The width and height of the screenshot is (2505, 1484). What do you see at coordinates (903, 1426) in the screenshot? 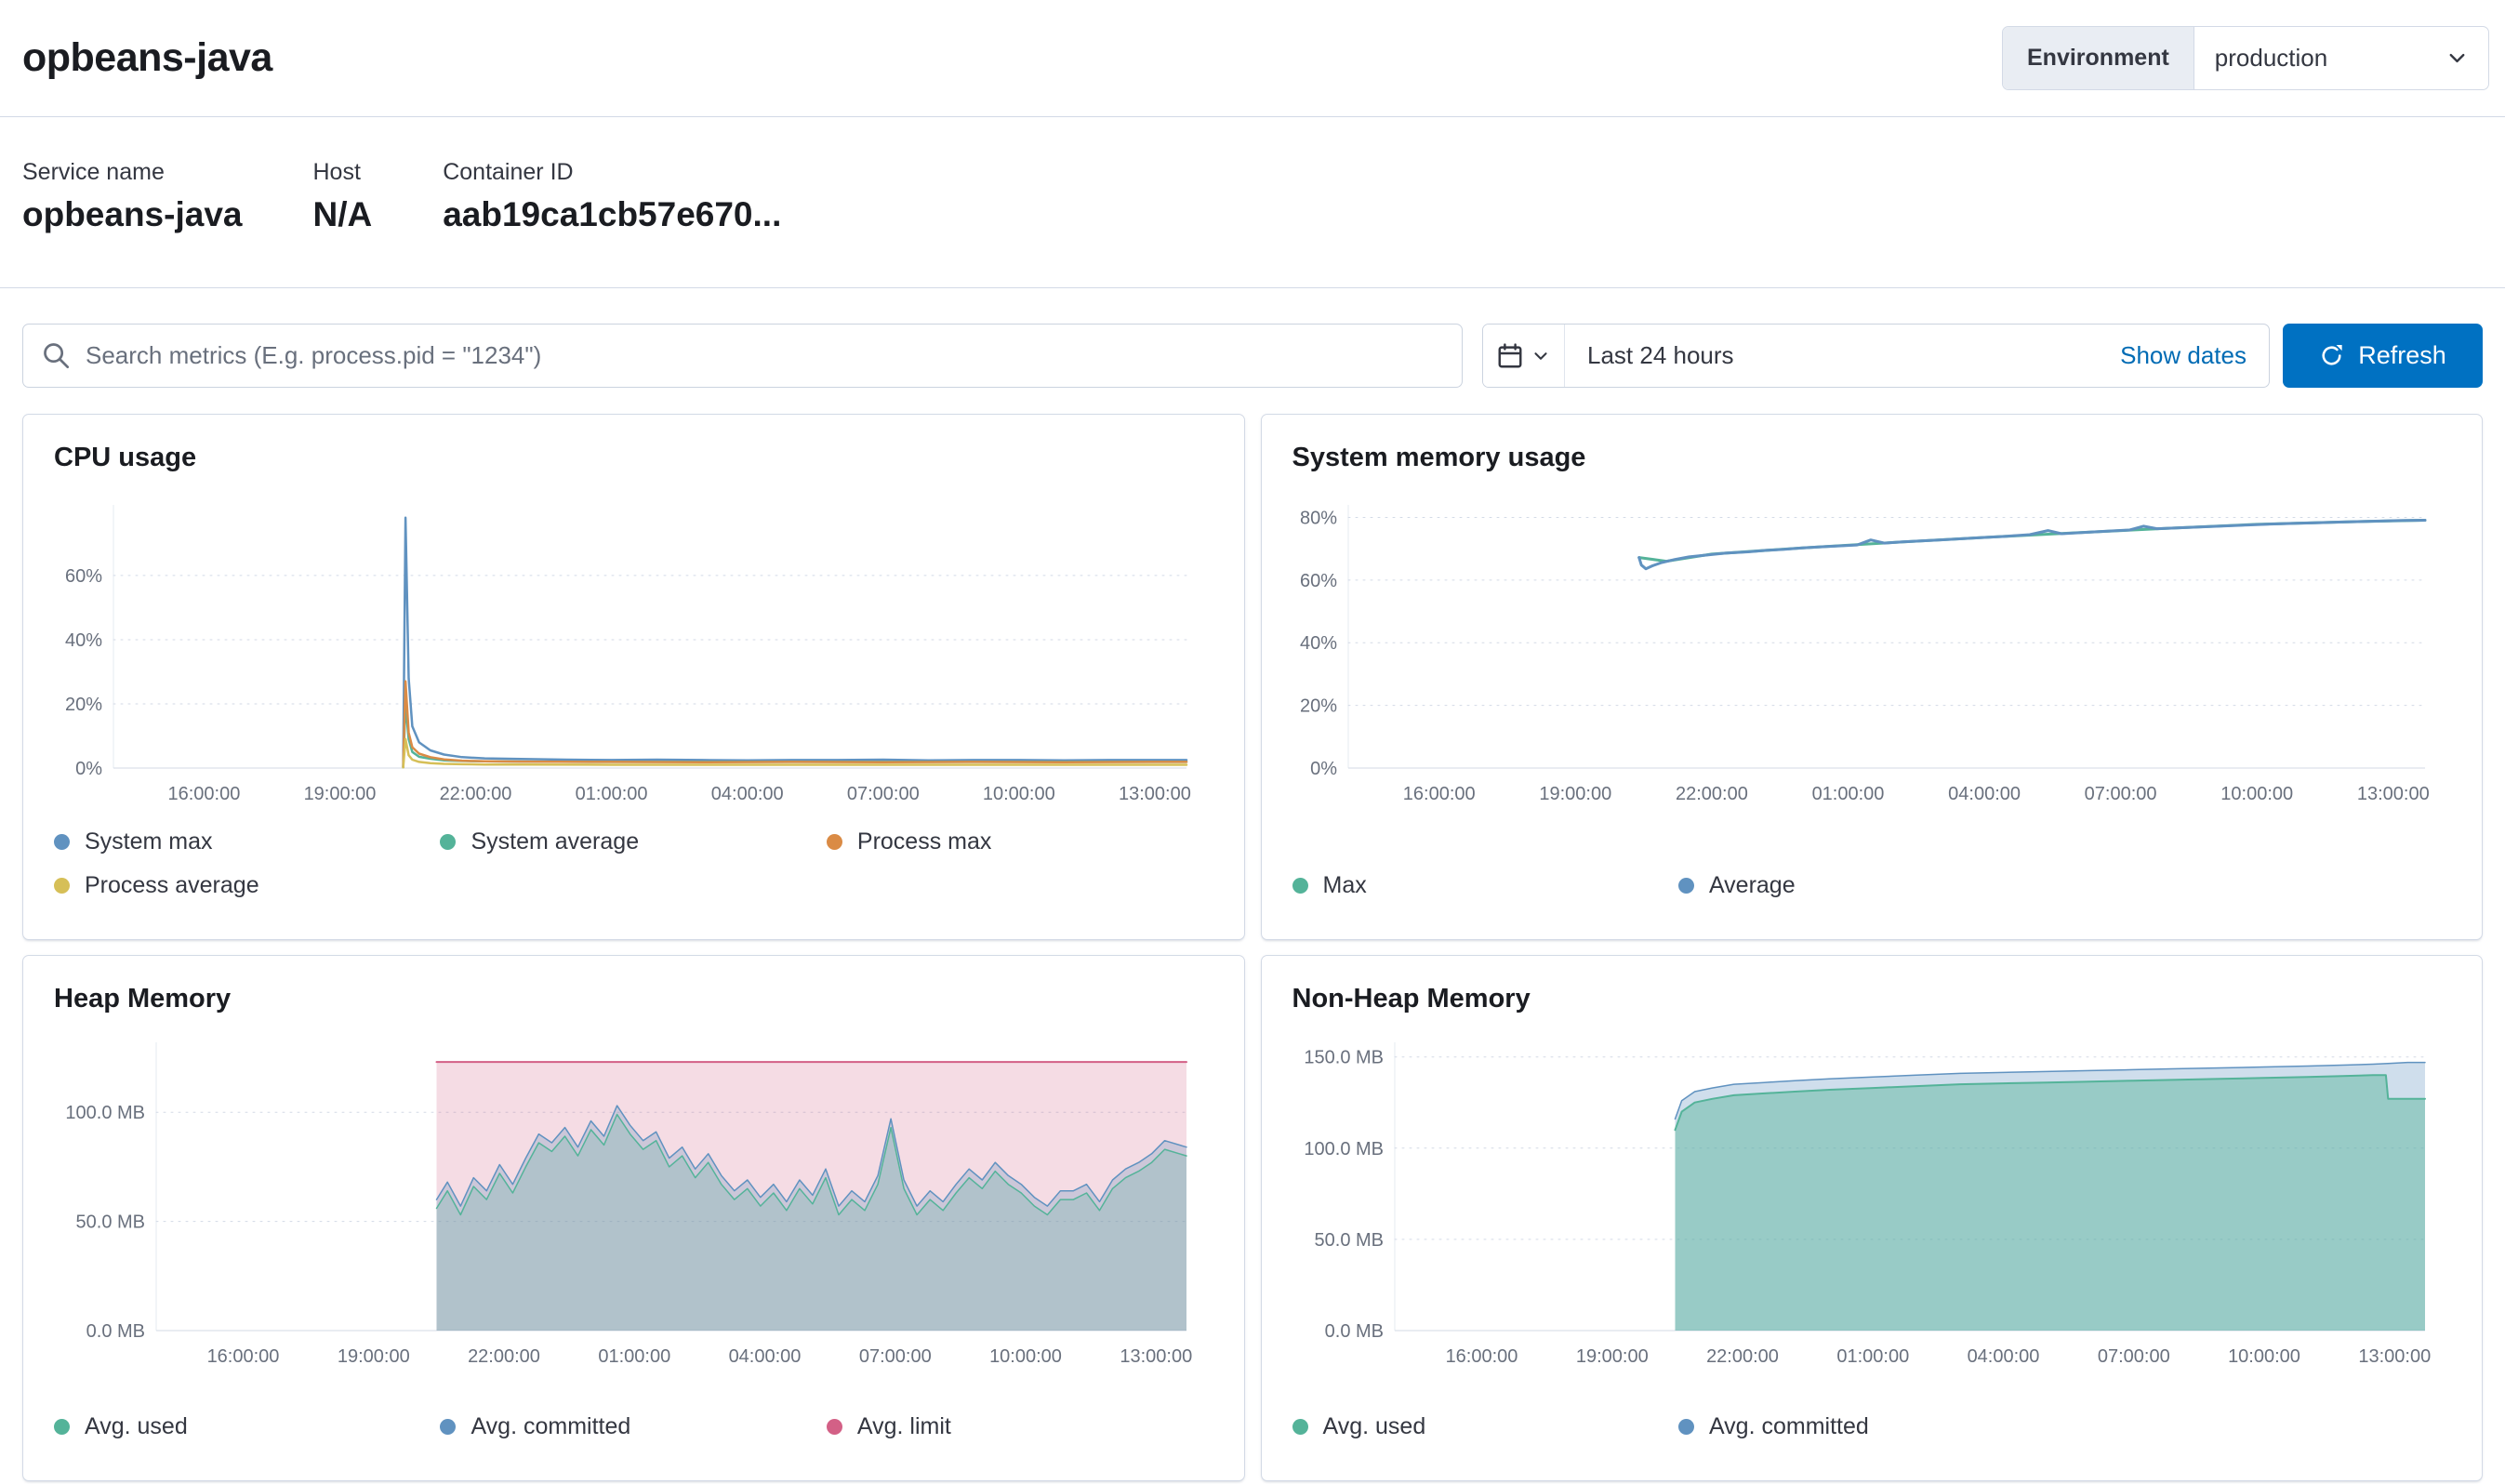
I see `legend-label: Avg. limit` at bounding box center [903, 1426].